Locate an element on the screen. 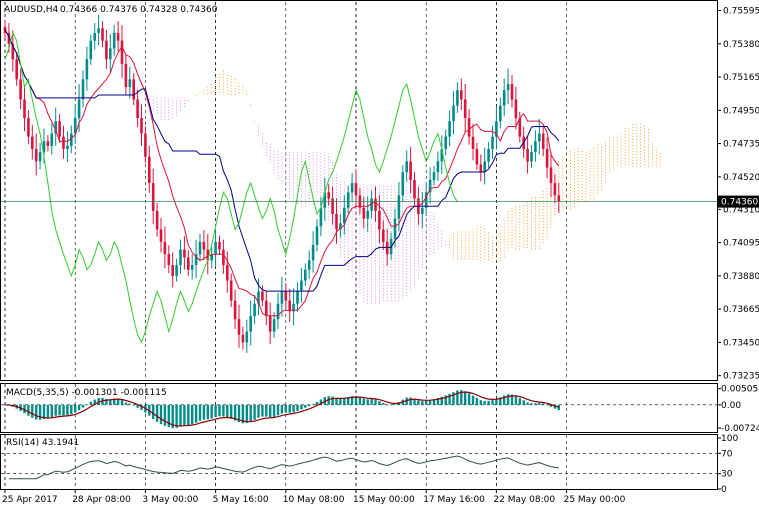 Image resolution: width=759 pixels, height=511 pixels. price-tick-label: 0.74095 is located at coordinates (741, 244).